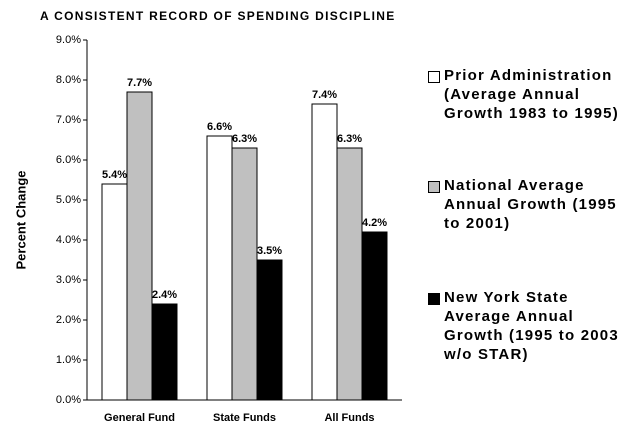  I want to click on x-tick-label: General Fund, so click(139, 418).